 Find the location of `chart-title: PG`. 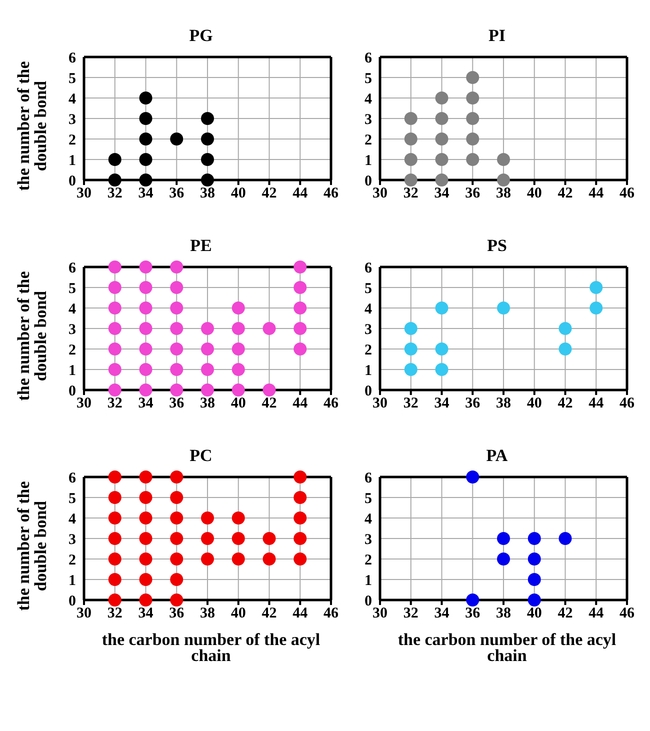

chart-title: PG is located at coordinates (201, 36).